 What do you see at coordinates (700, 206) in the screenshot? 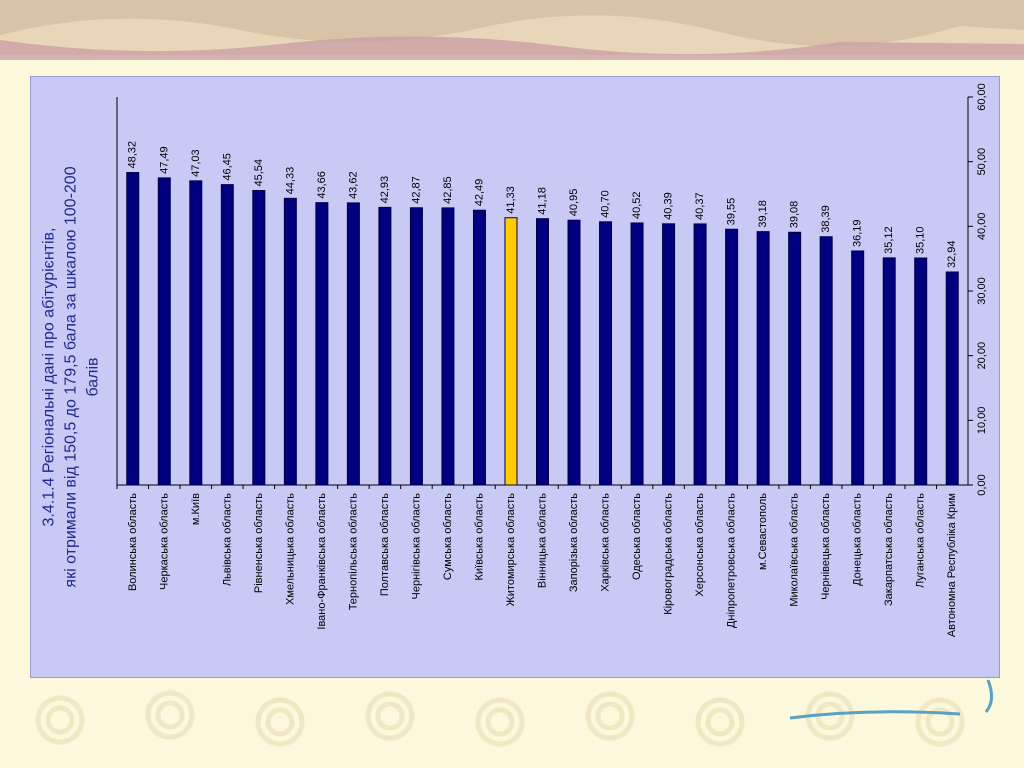
I see `value-label: 40,37` at bounding box center [700, 206].